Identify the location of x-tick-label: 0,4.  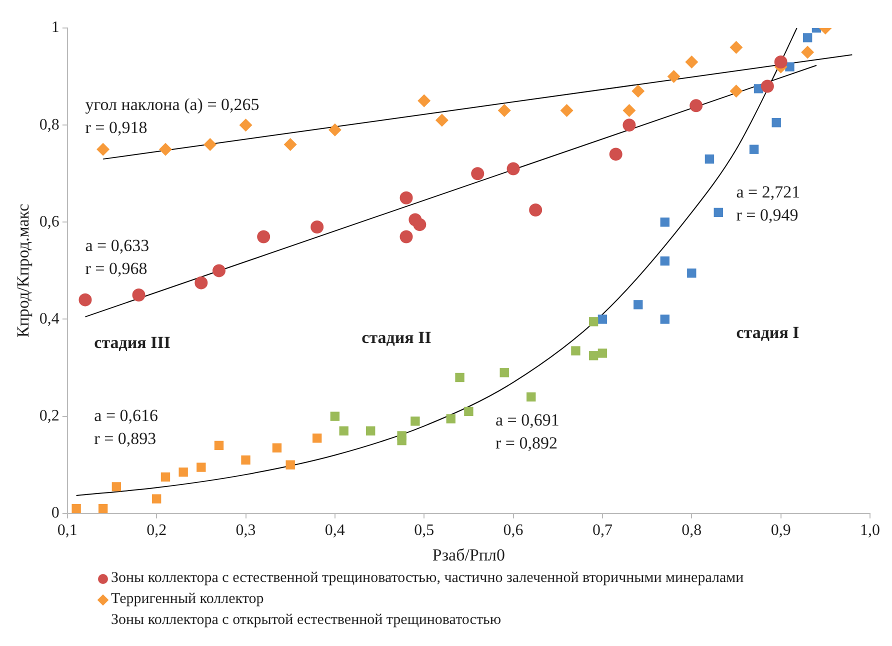
(334, 531).